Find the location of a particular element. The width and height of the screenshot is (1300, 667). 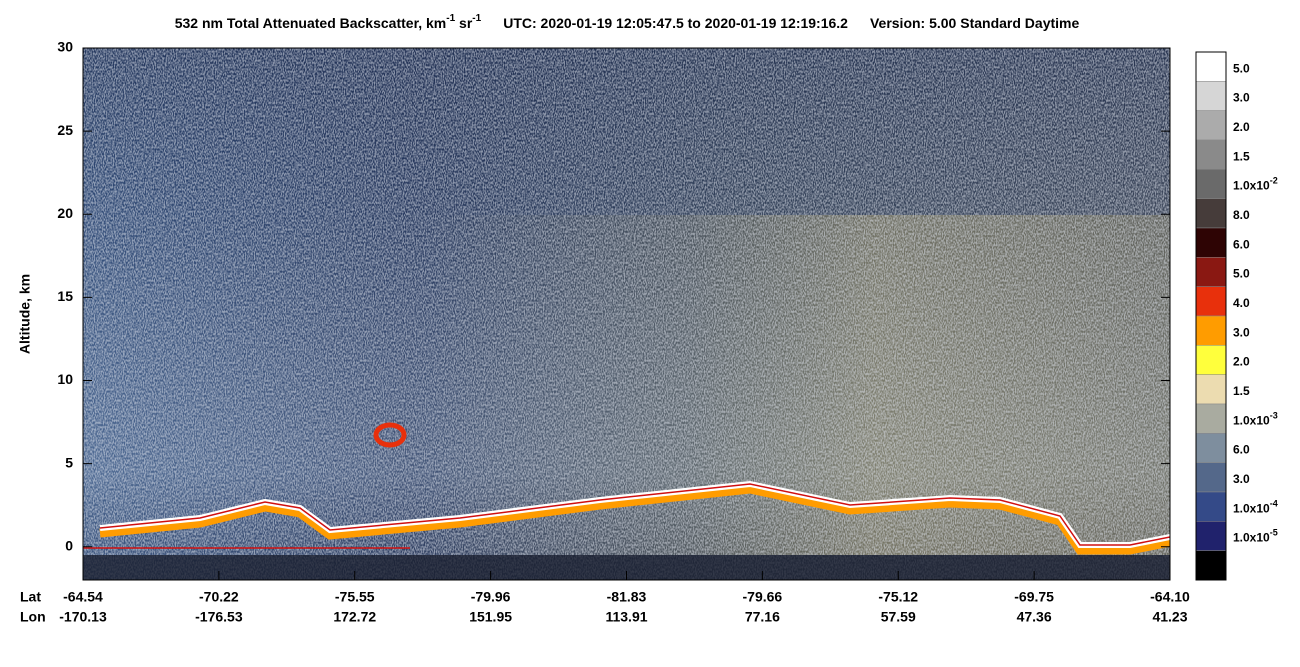

lon-label: 113.91 is located at coordinates (626, 617).